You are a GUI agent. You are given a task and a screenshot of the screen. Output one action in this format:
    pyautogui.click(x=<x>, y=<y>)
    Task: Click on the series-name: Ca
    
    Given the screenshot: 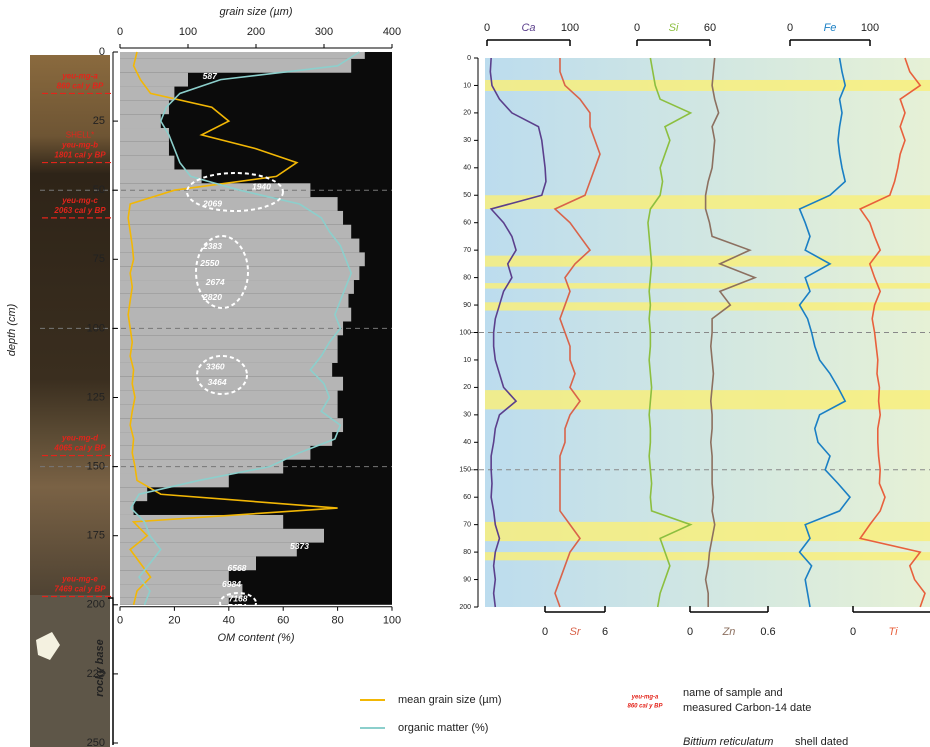 What is the action you would take?
    pyautogui.click(x=528, y=28)
    